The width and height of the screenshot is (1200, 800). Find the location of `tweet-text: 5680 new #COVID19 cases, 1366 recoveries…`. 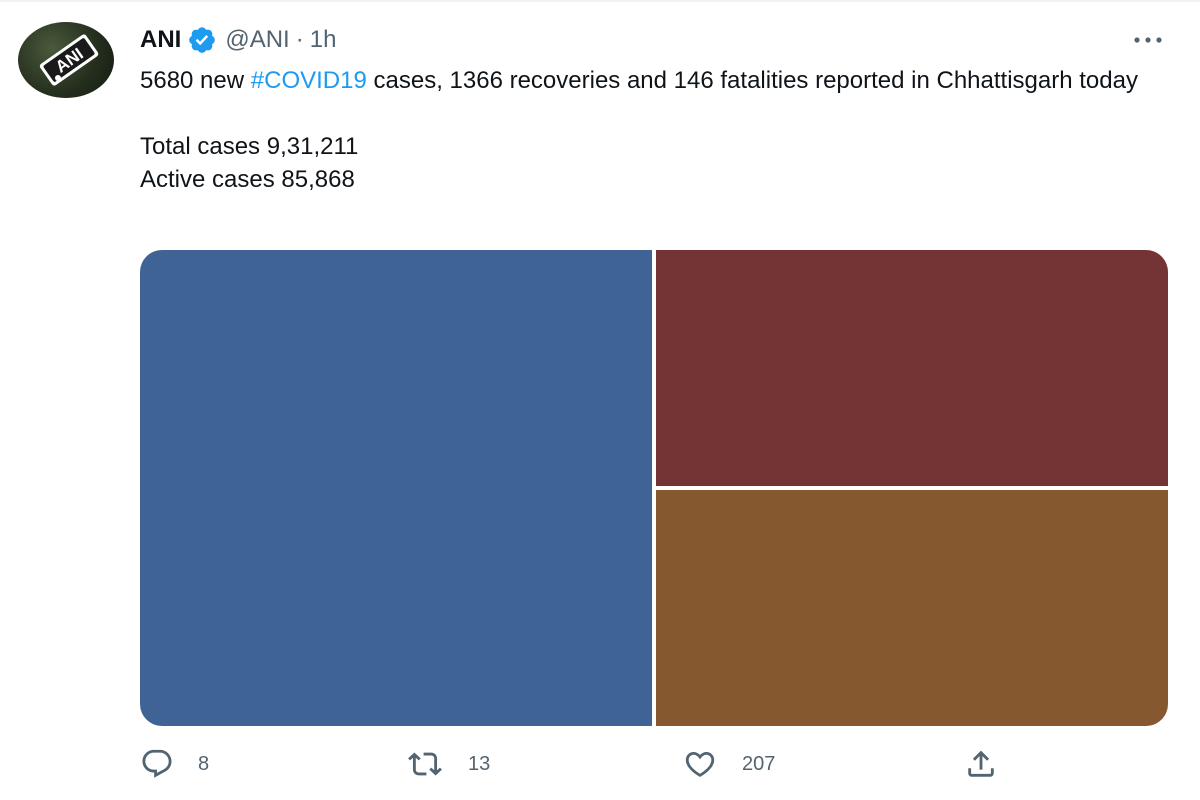

tweet-text: 5680 new #COVID19 cases, 1366 recoveries… is located at coordinates (640, 130).